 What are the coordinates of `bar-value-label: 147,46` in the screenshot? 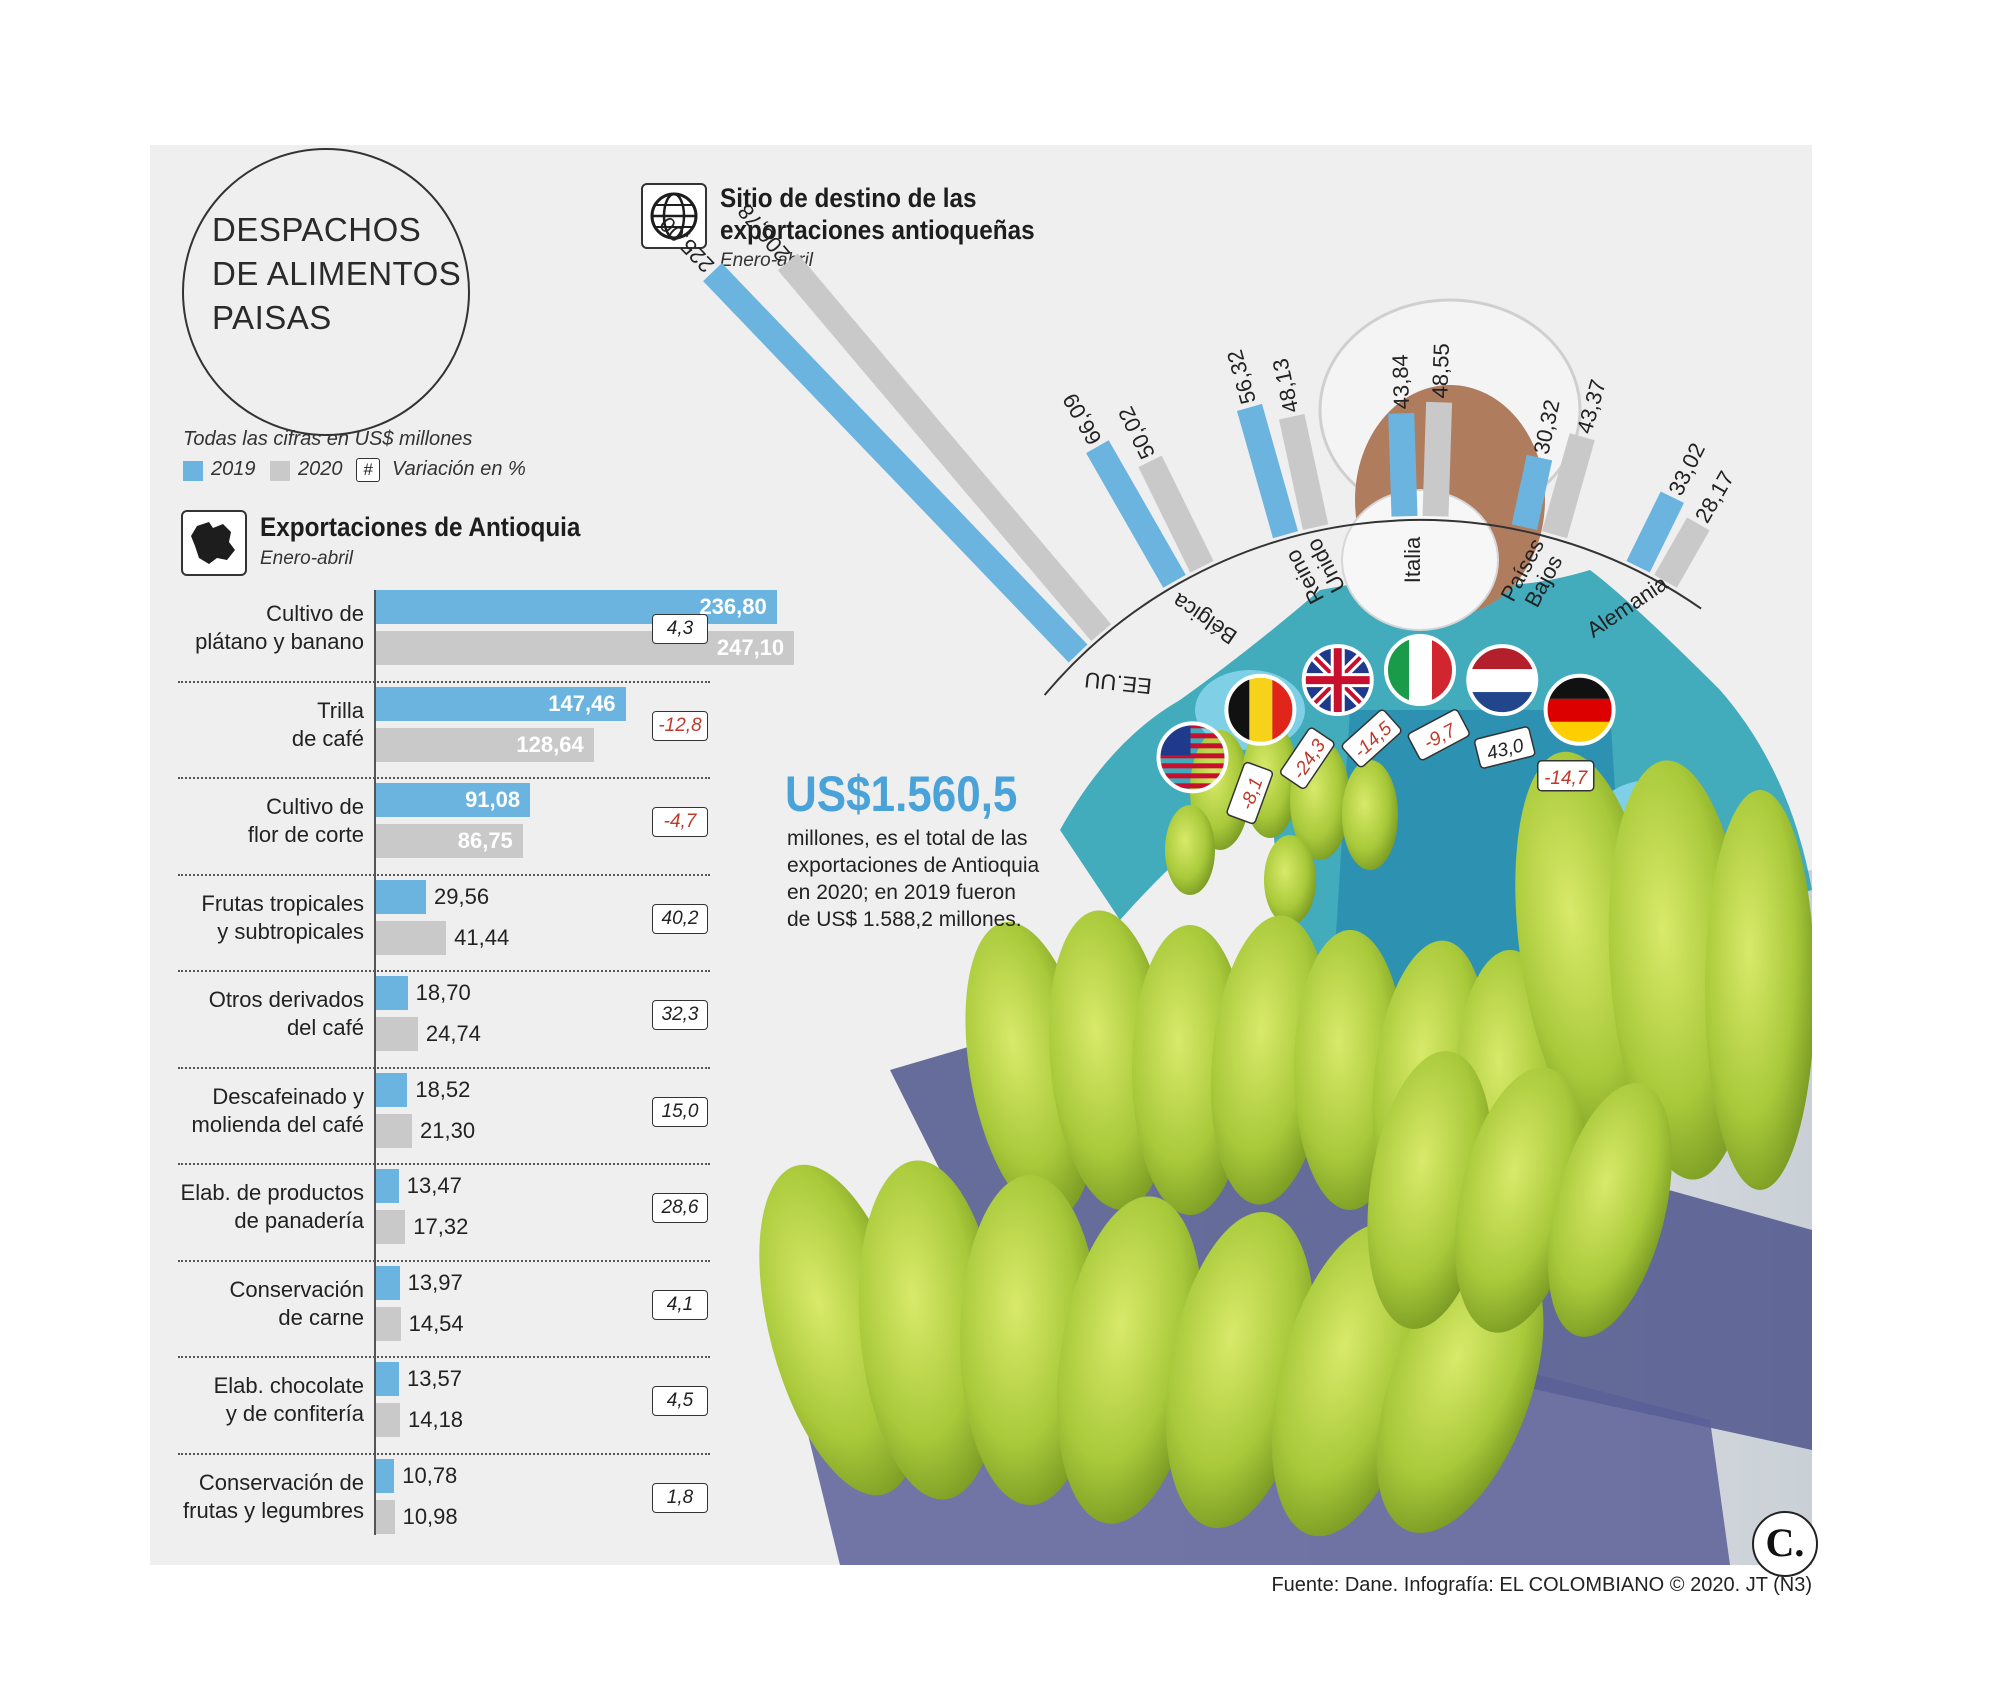 It's located at (582, 703).